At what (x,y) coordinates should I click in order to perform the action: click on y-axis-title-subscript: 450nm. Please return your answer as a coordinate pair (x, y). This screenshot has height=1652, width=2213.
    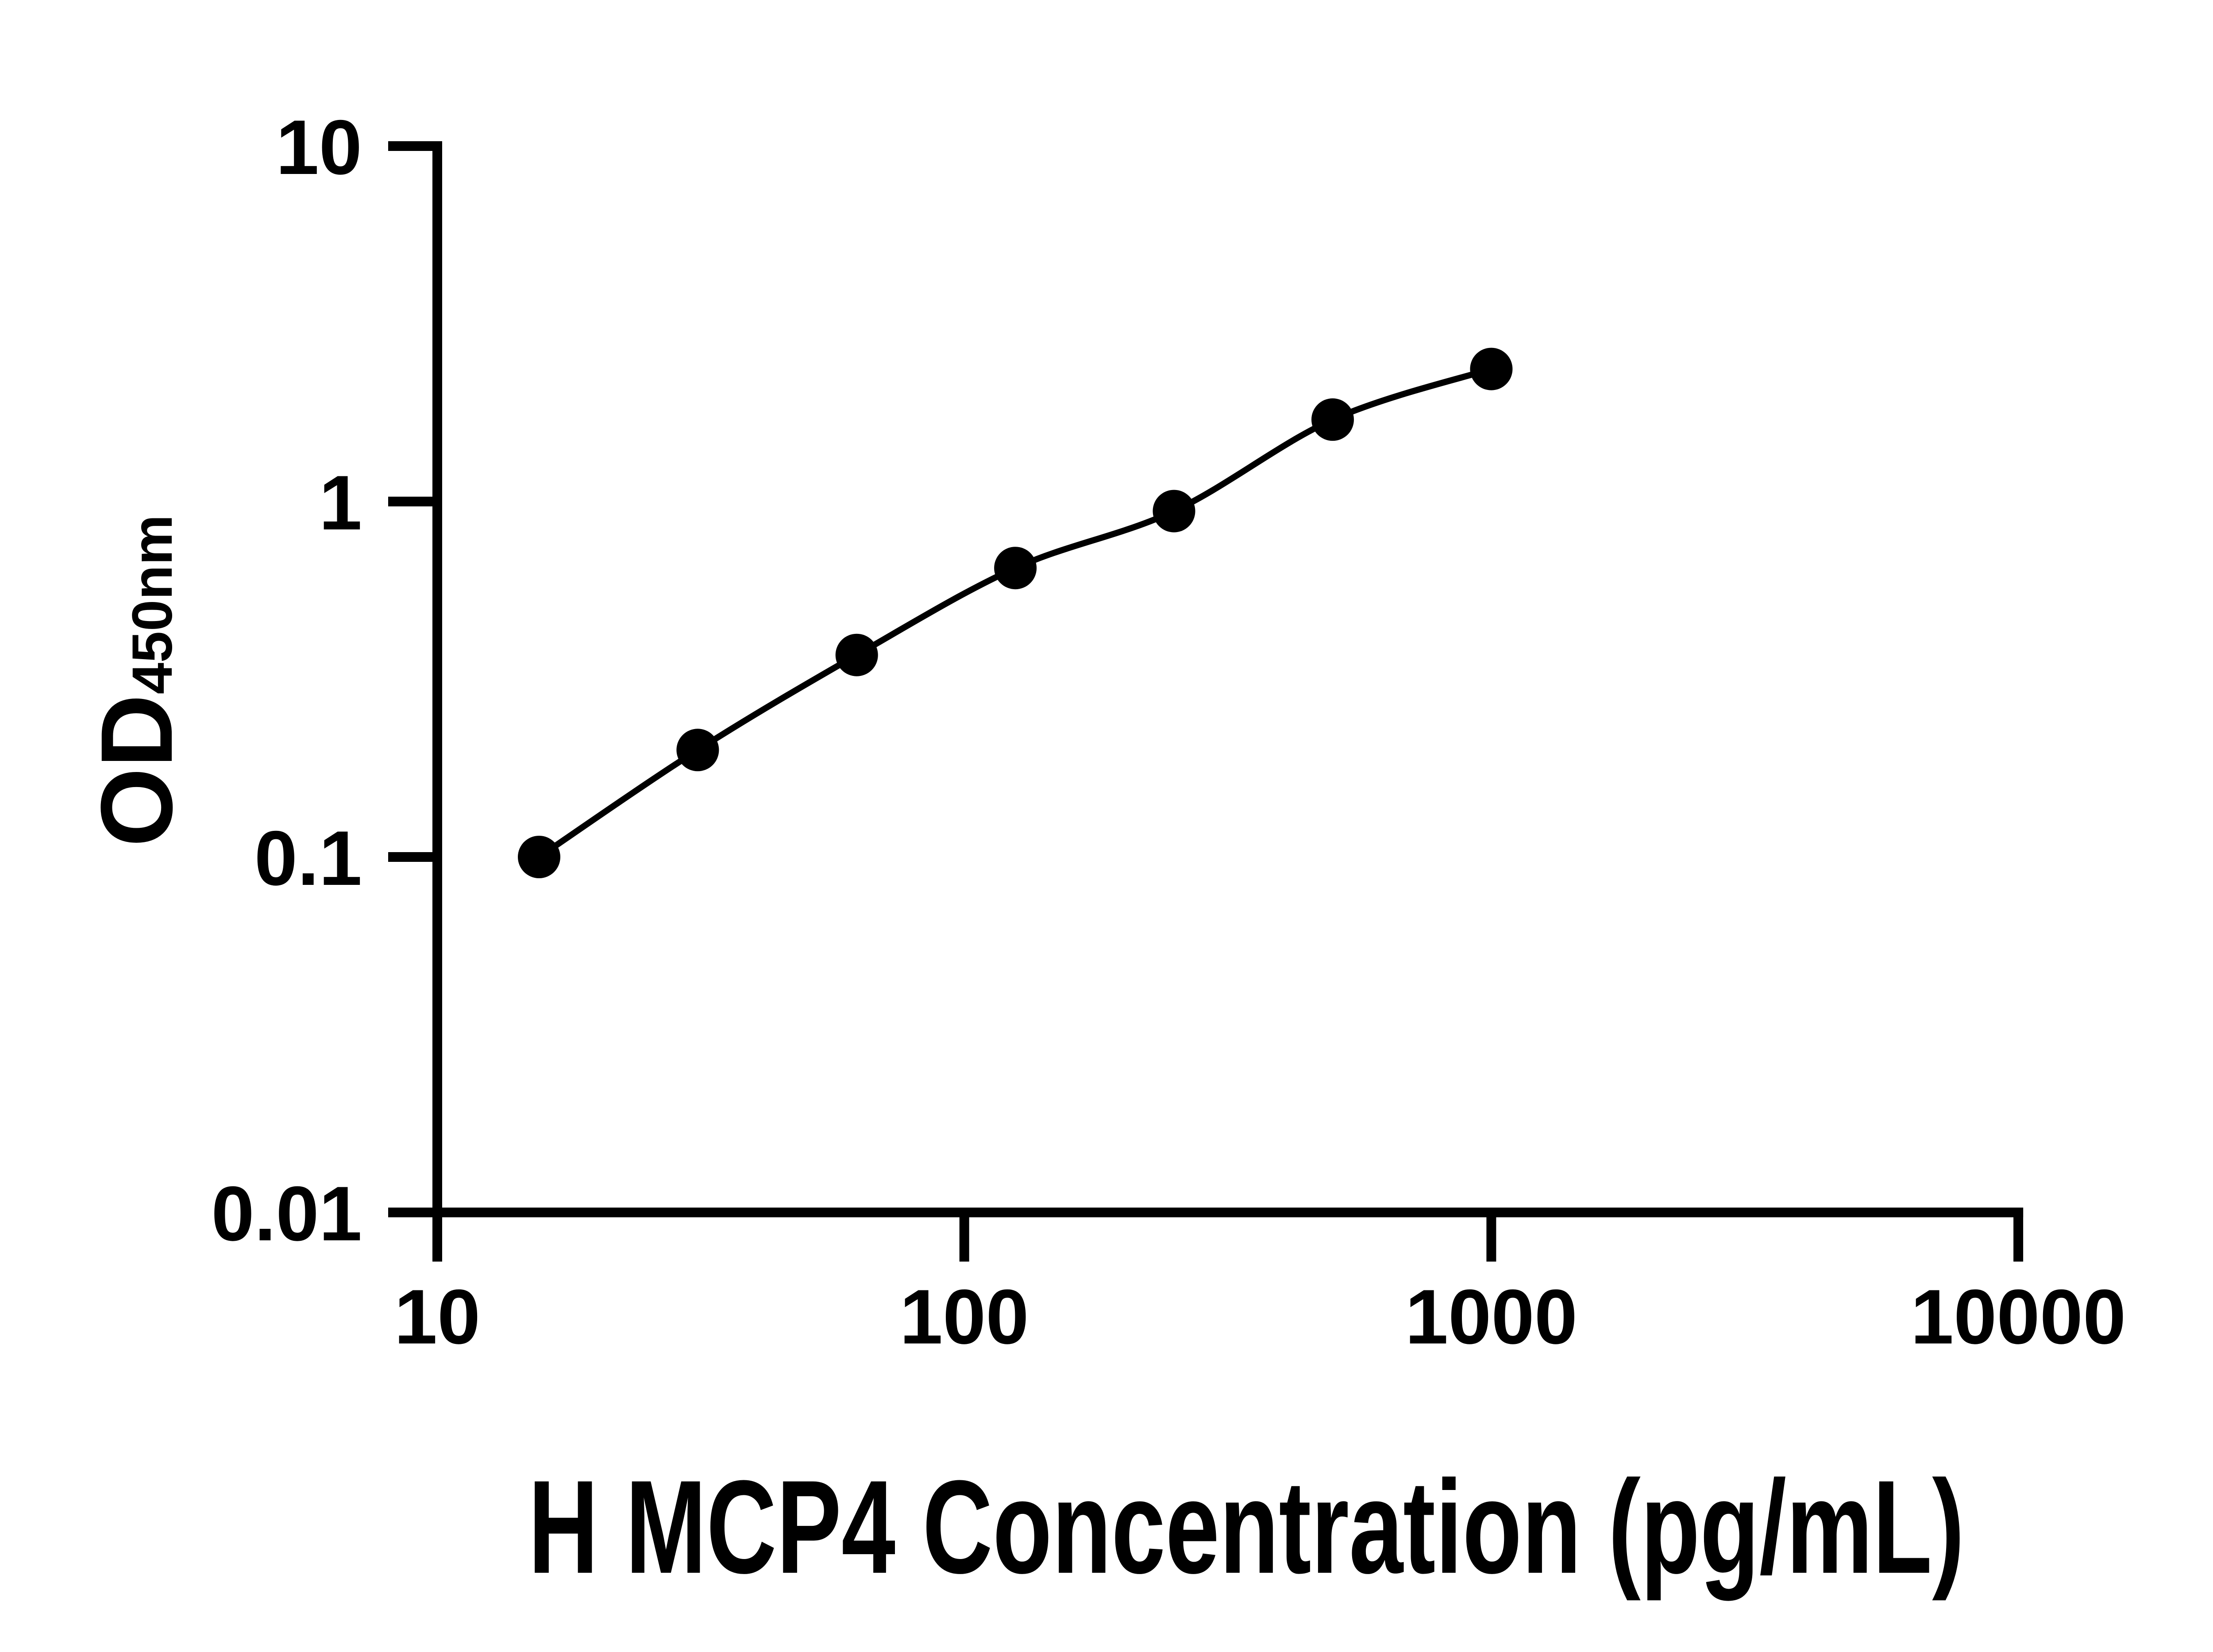
    Looking at the image, I should click on (152, 605).